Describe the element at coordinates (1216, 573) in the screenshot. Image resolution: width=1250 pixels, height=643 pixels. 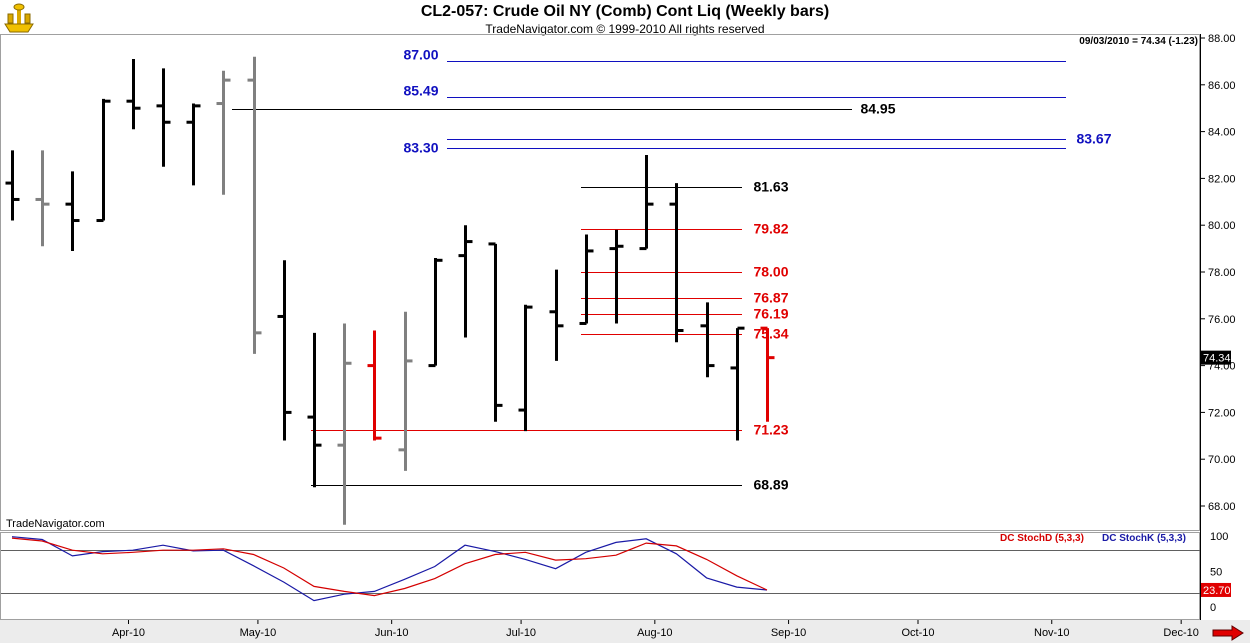
I see `stoch-y-tick: 50` at that location.